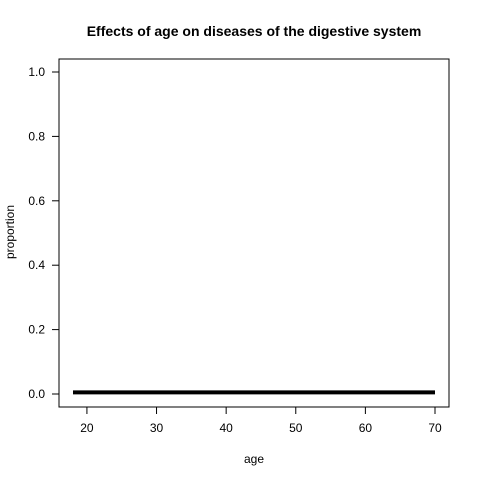  Describe the element at coordinates (36, 72) in the screenshot. I see `y-tick-label: 1.0` at that location.